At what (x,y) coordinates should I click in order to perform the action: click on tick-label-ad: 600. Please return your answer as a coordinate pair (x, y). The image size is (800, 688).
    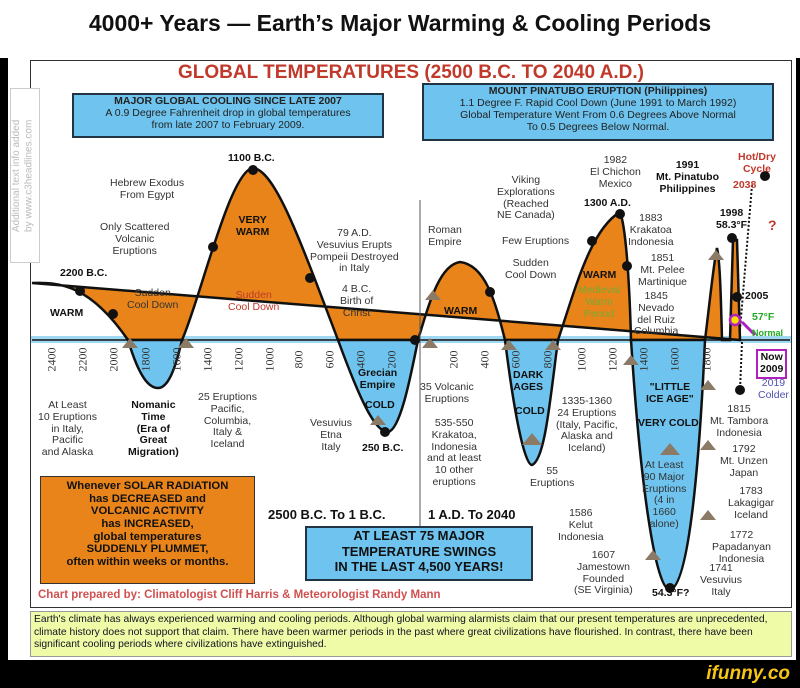
    Looking at the image, I should click on (515, 359).